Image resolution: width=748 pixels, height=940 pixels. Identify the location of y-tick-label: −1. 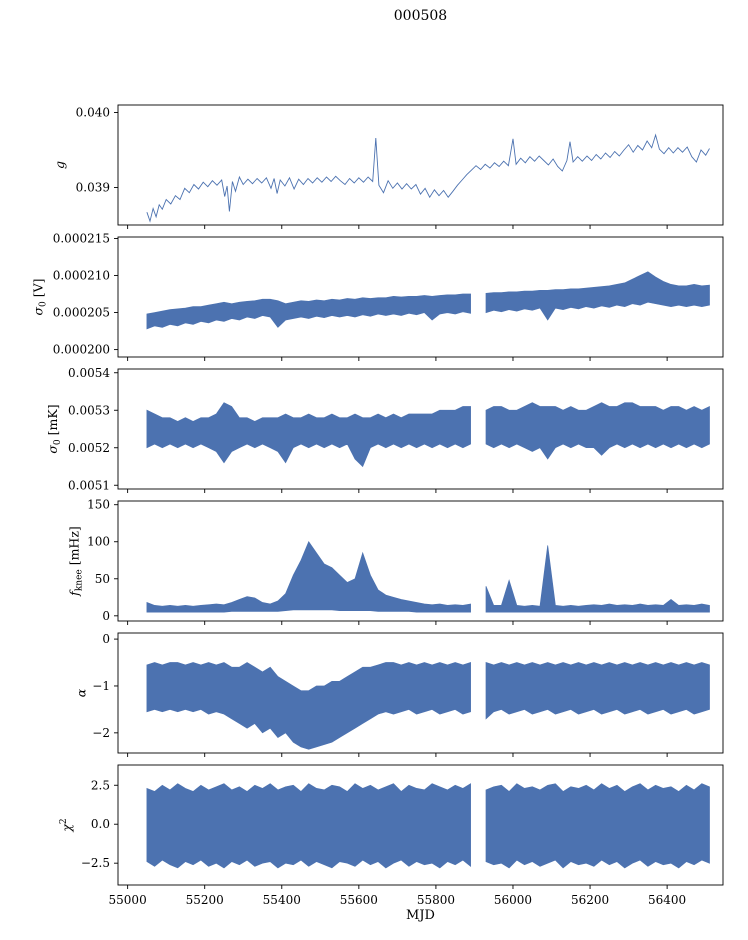
(101, 686).